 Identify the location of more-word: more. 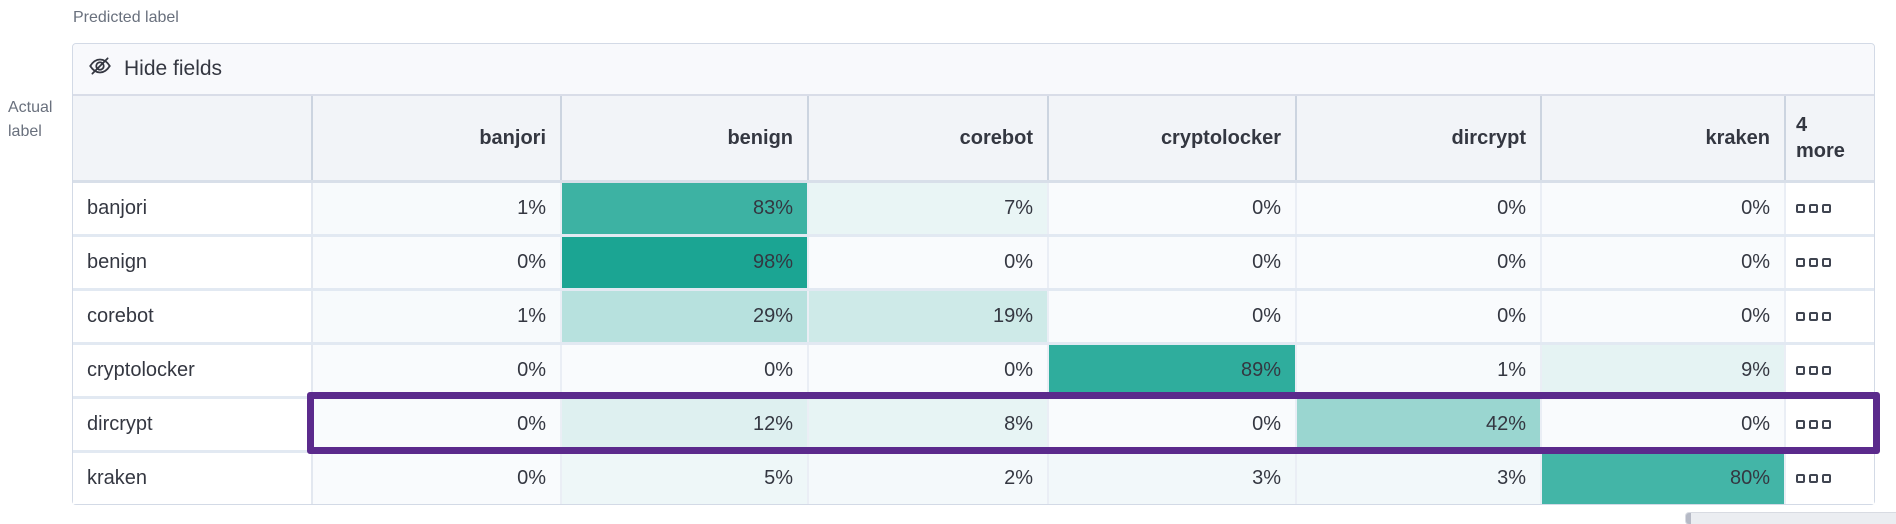
(1820, 151).